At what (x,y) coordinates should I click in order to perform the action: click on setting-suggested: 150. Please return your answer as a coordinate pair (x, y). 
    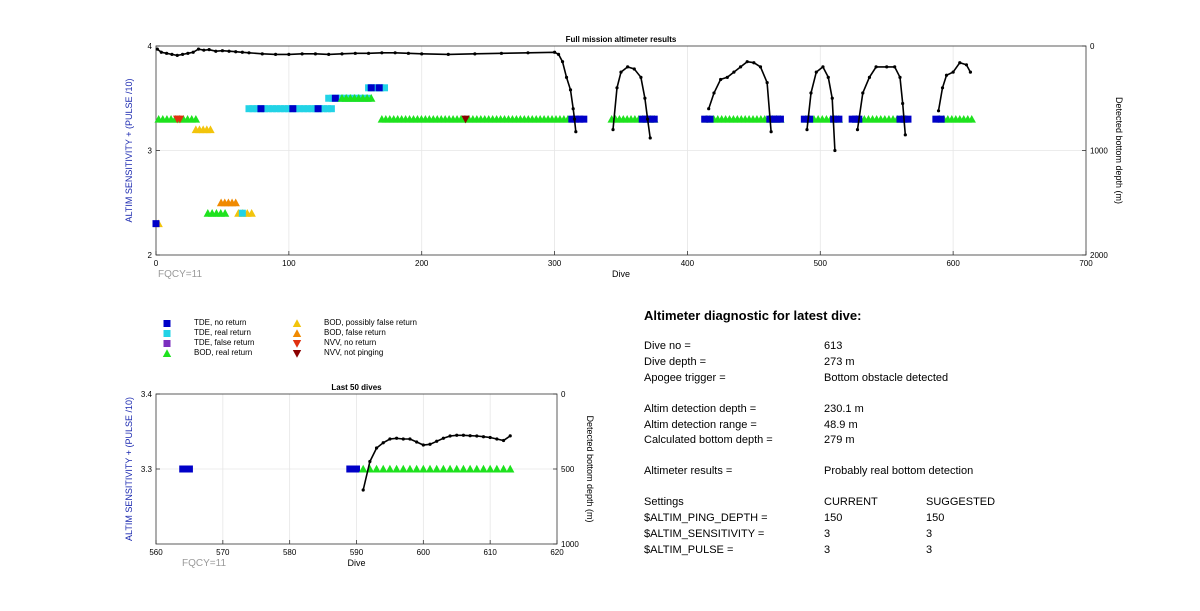
    Looking at the image, I should click on (935, 518).